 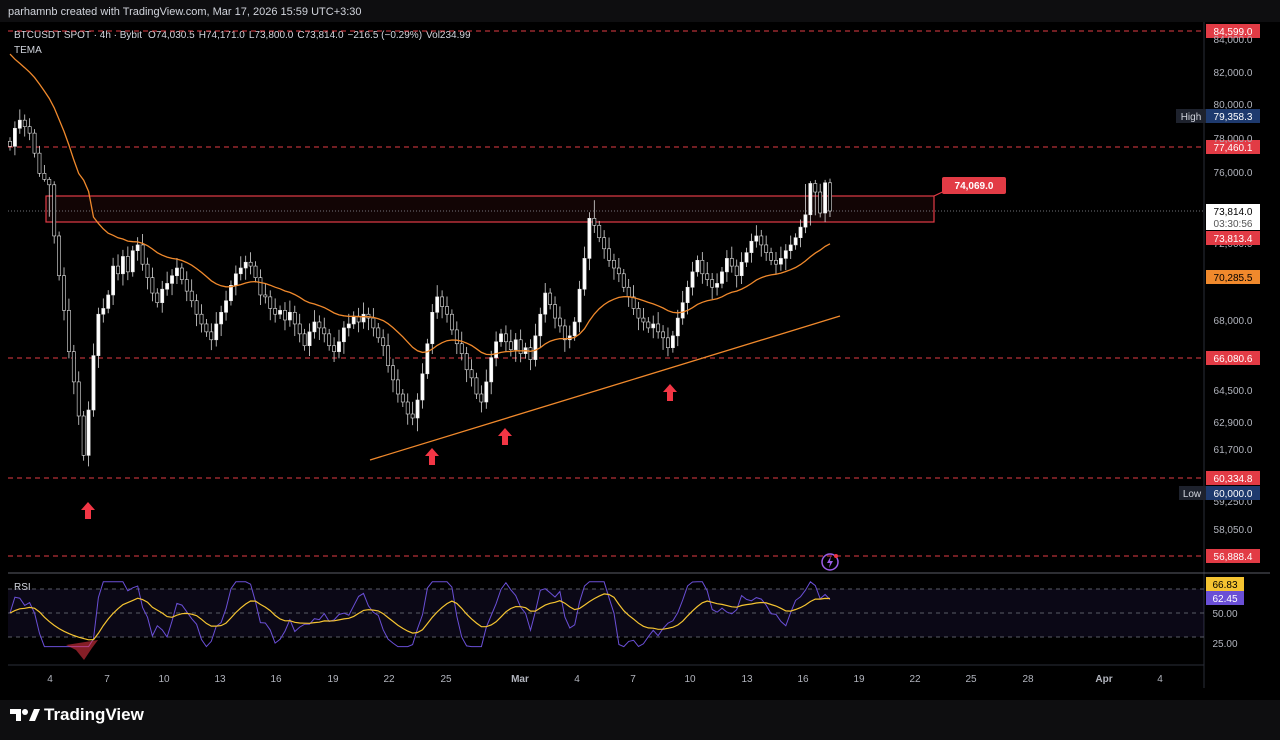 I want to click on time-axis-label: 28, so click(x=1028, y=679).